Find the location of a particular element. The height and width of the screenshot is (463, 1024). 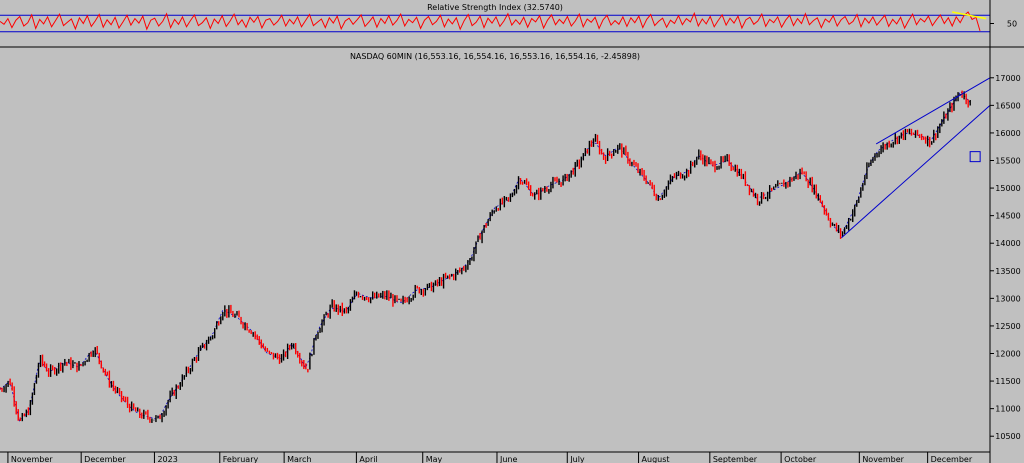

price-y-tick-label: 12500 is located at coordinates (1007, 326).